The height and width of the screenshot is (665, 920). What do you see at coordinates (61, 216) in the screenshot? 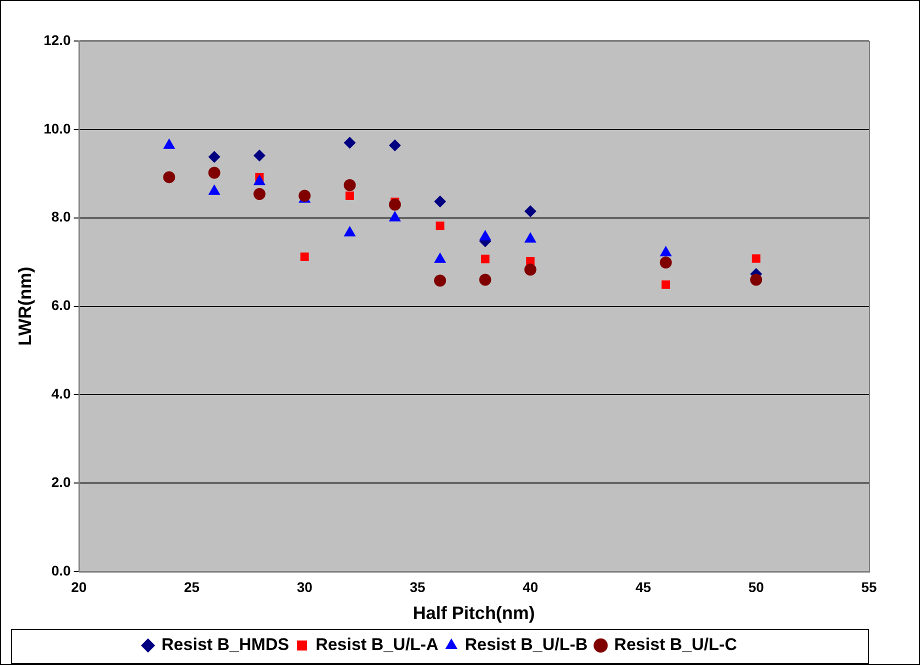
I see `y-tick-label: 8.0` at bounding box center [61, 216].